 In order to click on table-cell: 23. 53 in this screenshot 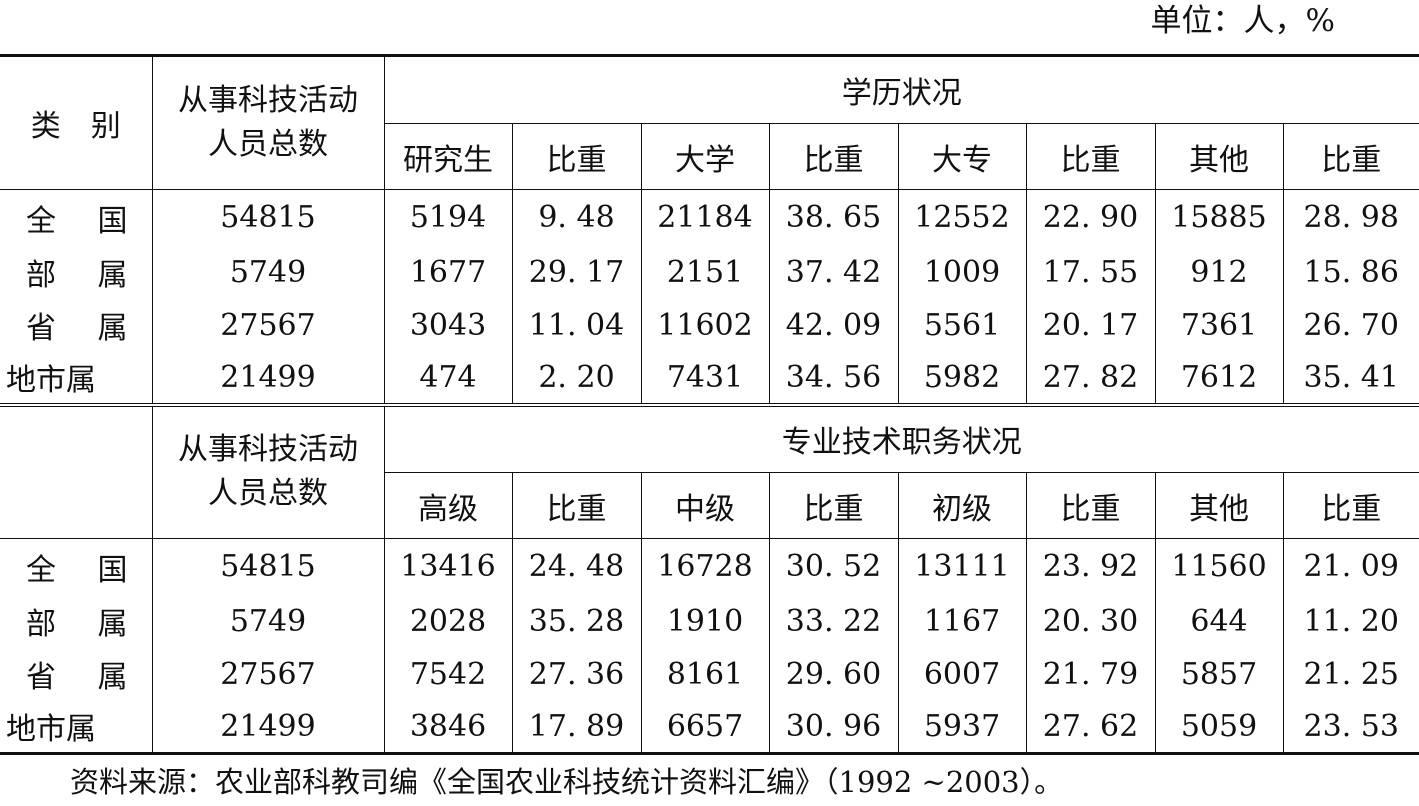, I will do `click(1351, 727)`.